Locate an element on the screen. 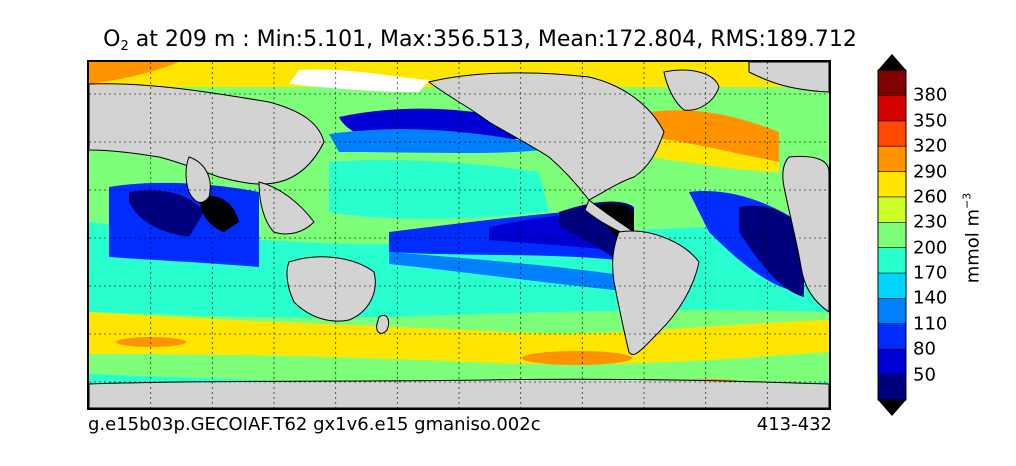 This screenshot has width=1016, height=466. north-atlantic-orange is located at coordinates (714, 136).